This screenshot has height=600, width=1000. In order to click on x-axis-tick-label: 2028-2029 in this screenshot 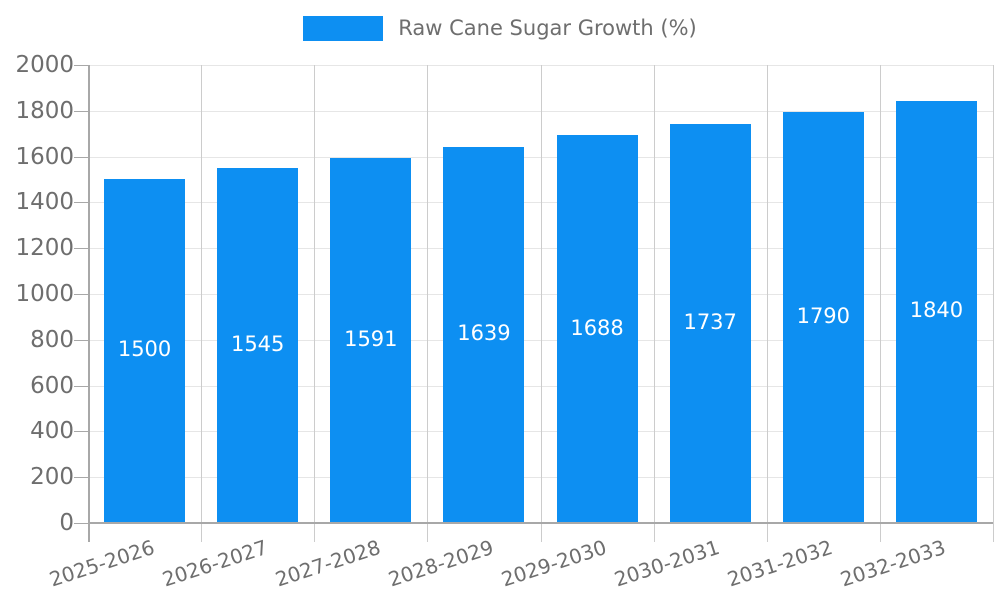, I will do `click(441, 563)`.